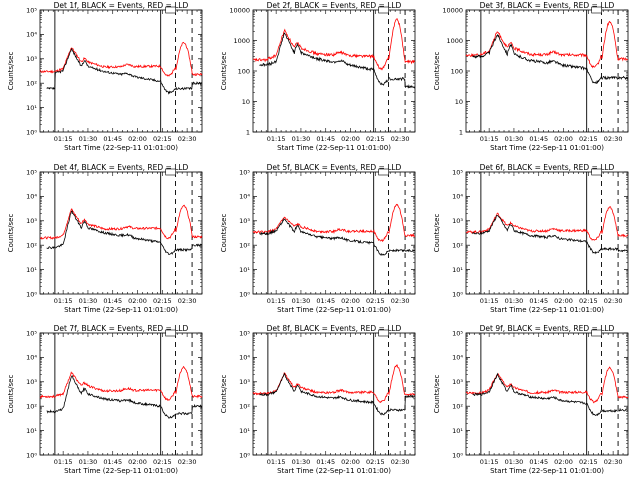 The width and height of the screenshot is (640, 480). What do you see at coordinates (334, 5) in the screenshot?
I see `panel-title: Det 2f, BLACK = Events, RED = LLD` at bounding box center [334, 5].